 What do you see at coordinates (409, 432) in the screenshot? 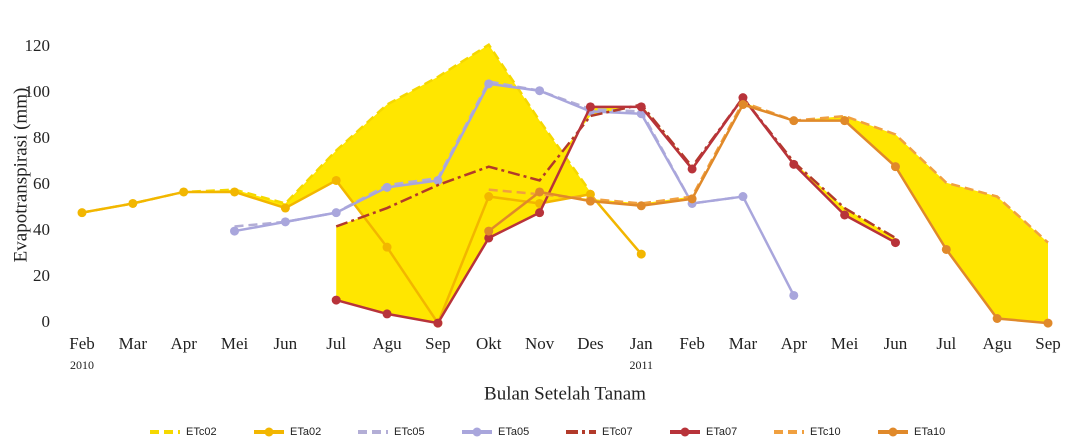
I see `legend-label: ETc05` at bounding box center [409, 432].